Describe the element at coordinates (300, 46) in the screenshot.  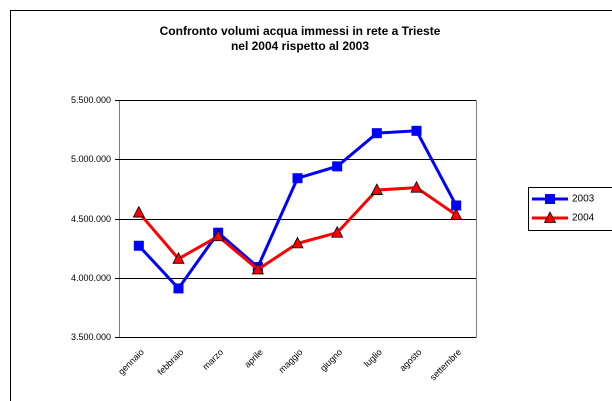
I see `chart-title: nel 2004 rispetto al 2003` at that location.